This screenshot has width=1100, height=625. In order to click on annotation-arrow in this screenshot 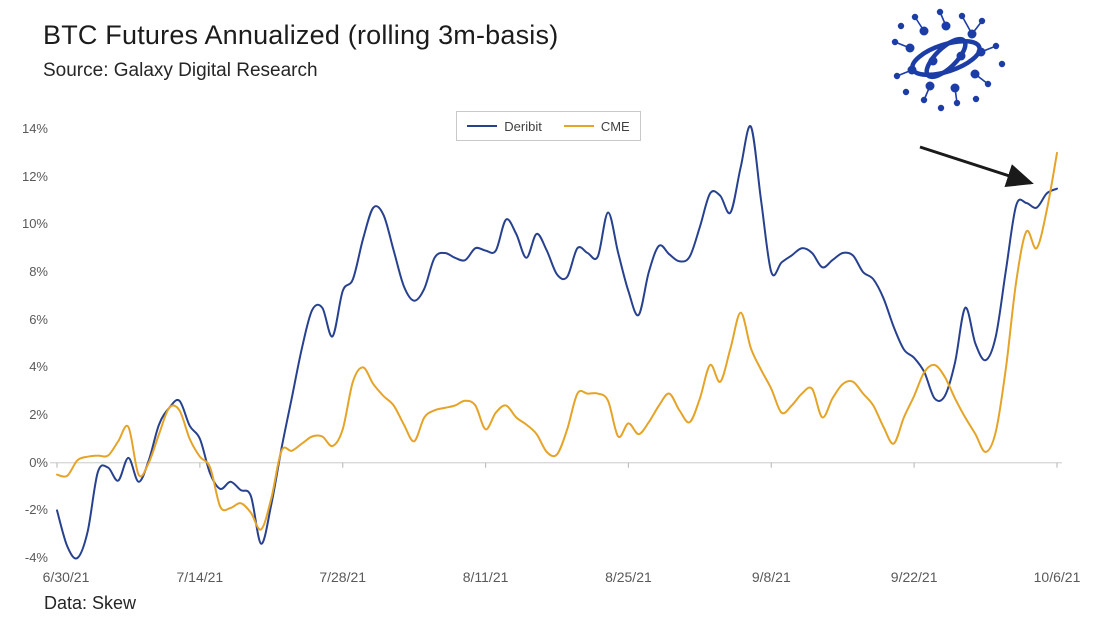, I will do `click(976, 166)`.